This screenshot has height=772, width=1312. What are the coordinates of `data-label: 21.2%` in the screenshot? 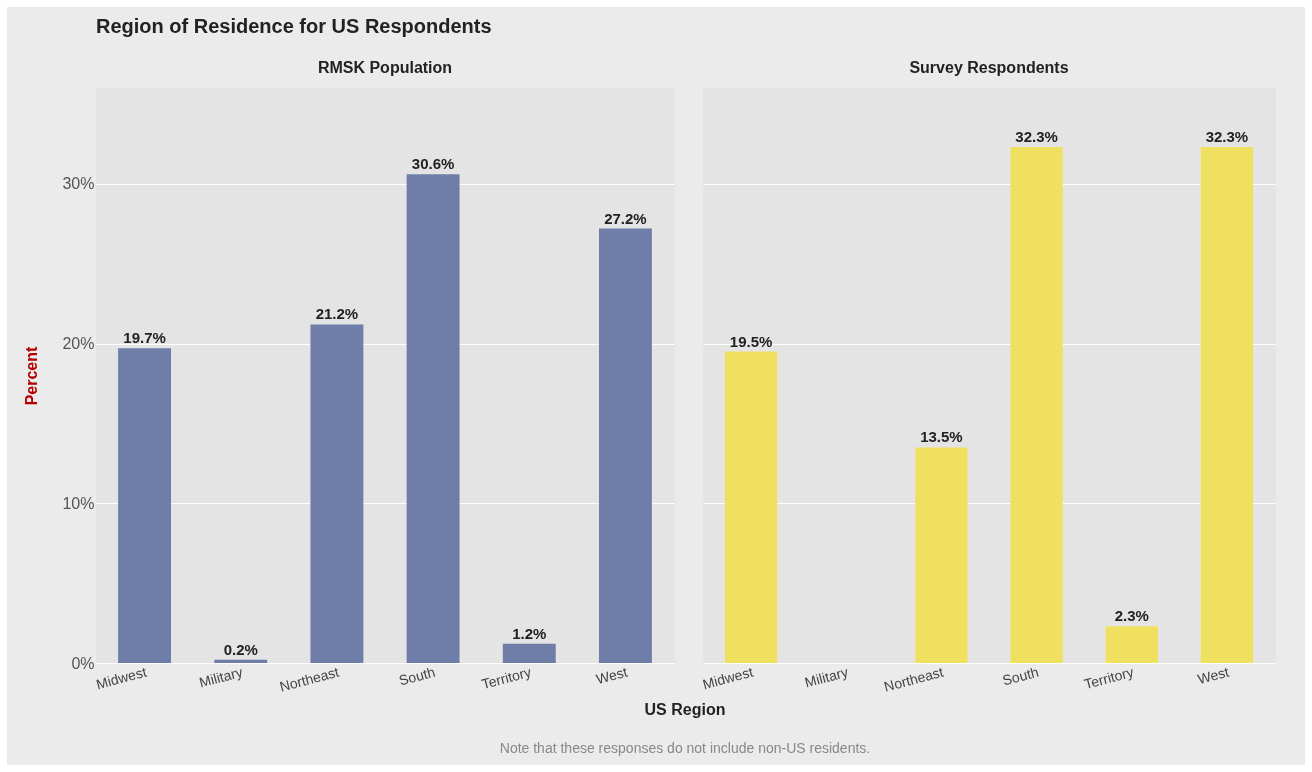 It's located at (337, 314).